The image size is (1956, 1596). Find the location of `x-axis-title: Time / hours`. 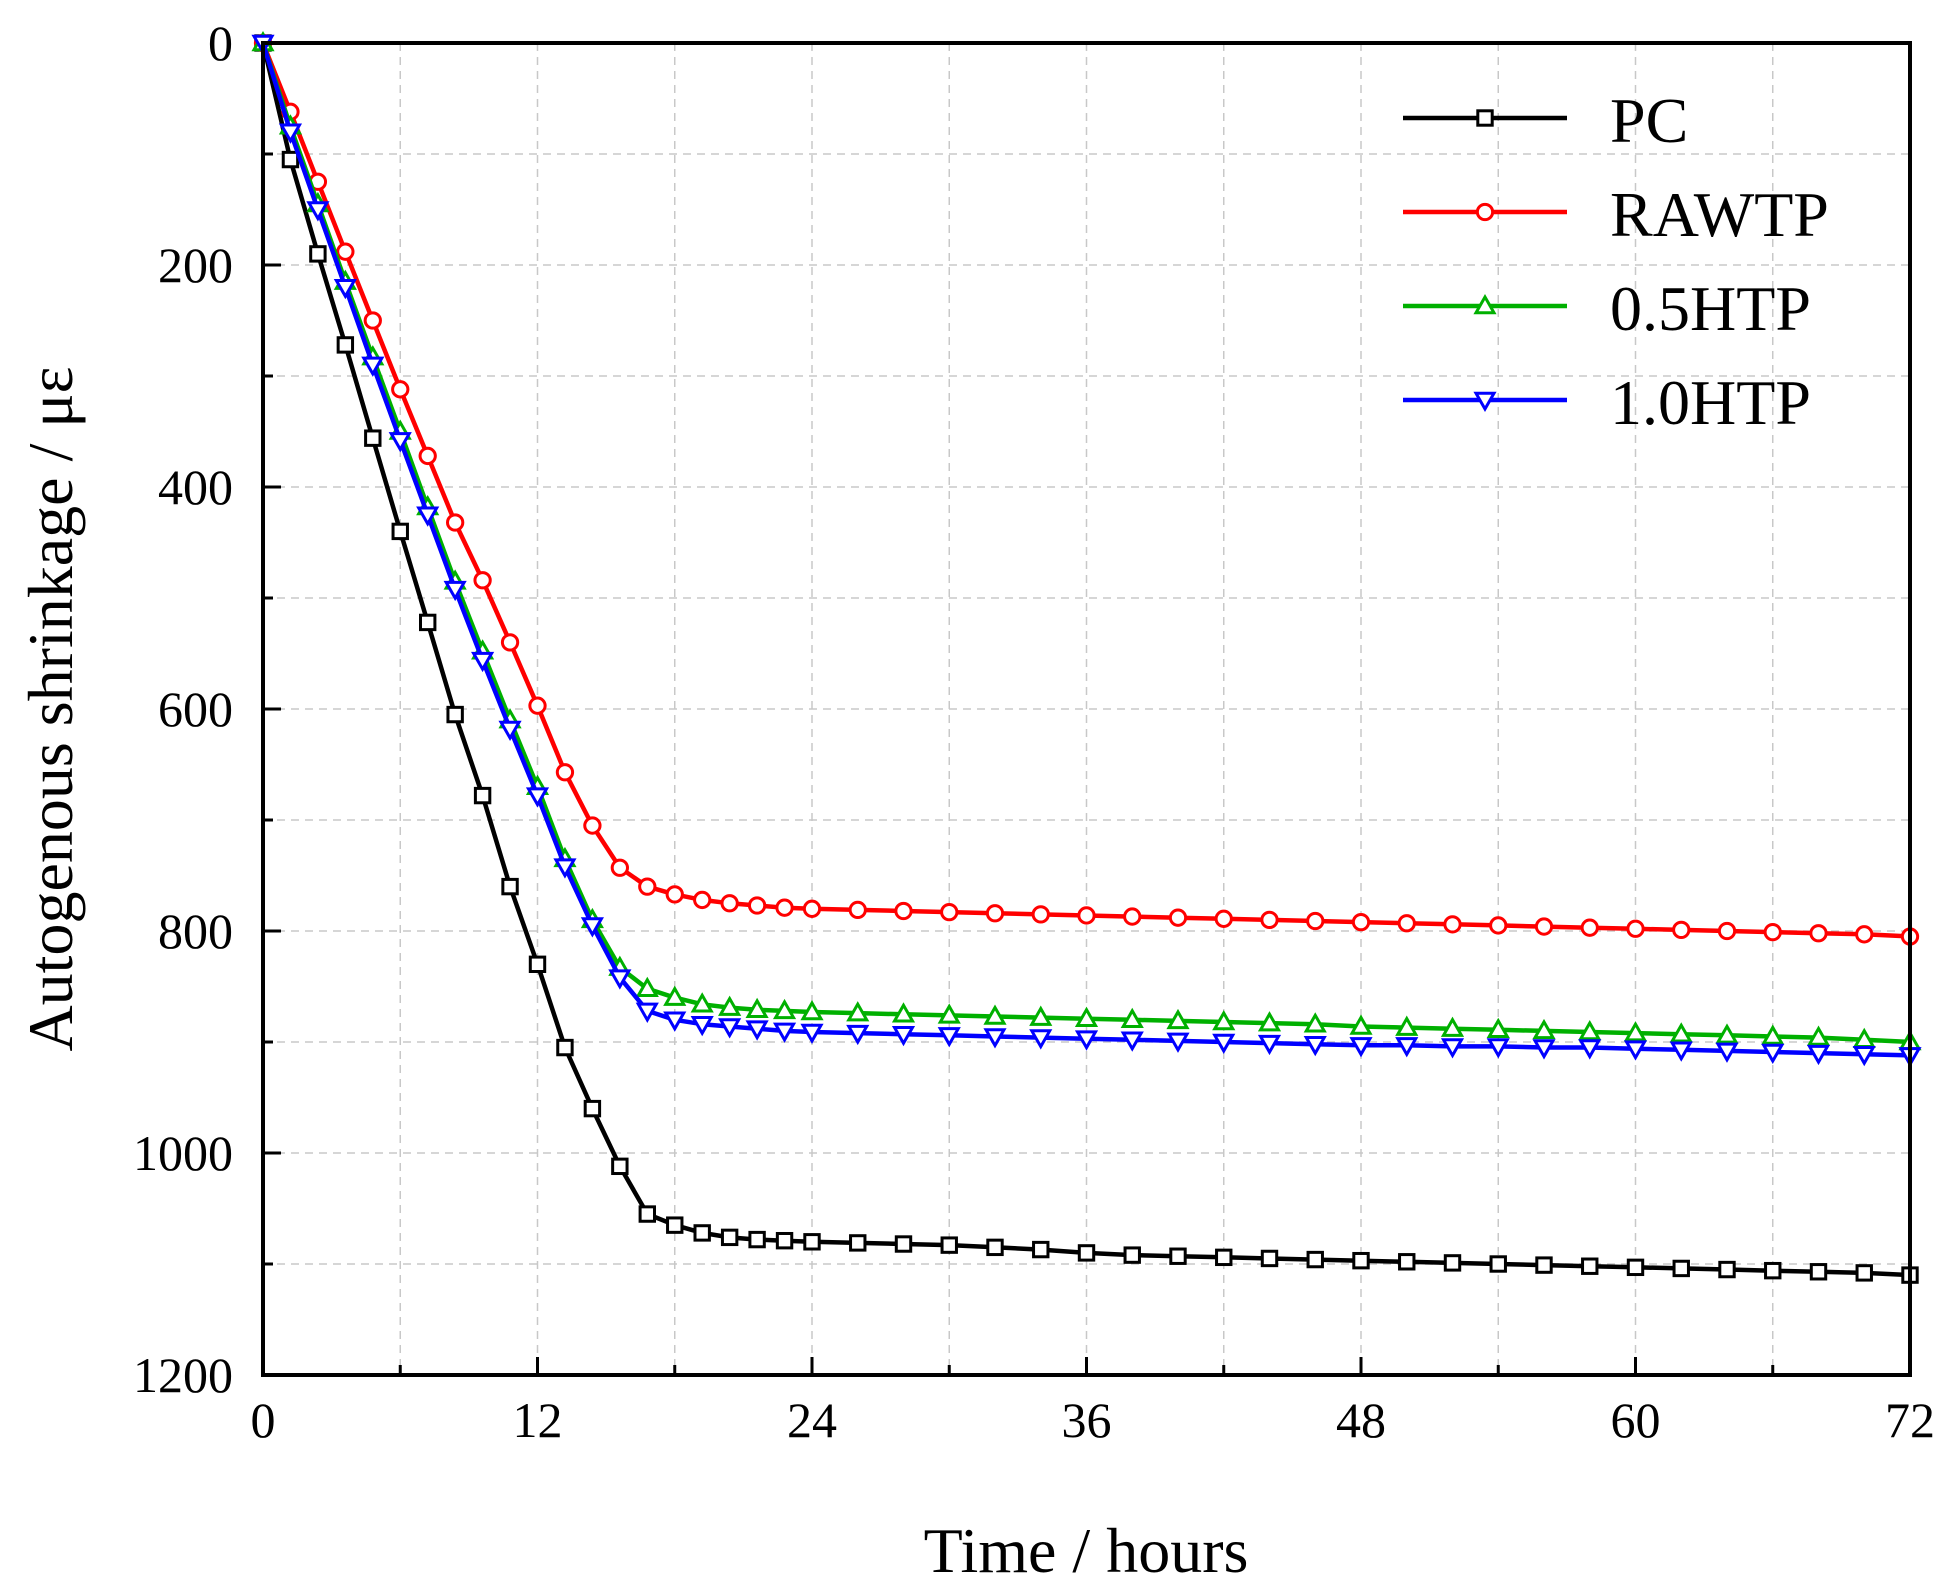

x-axis-title: Time / hours is located at coordinates (1086, 1550).